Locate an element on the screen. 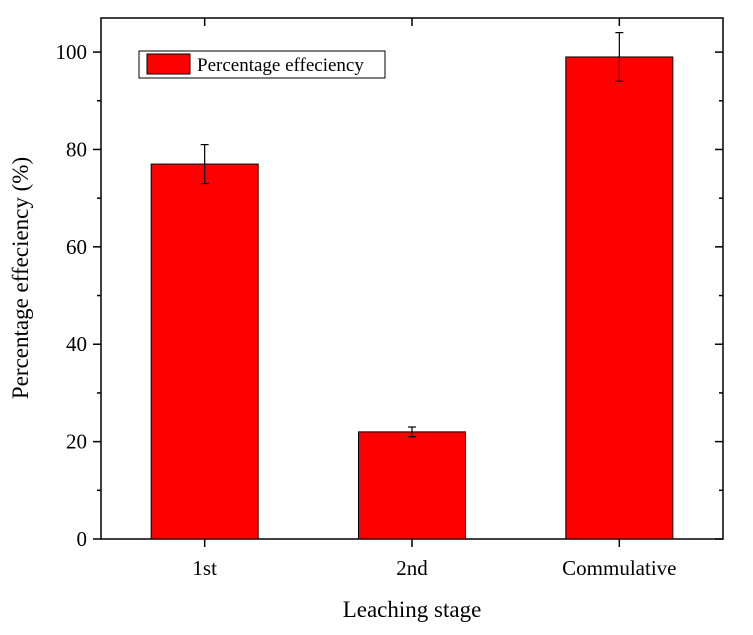 The image size is (753, 635). y-tick-label: 80 is located at coordinates (76, 149).